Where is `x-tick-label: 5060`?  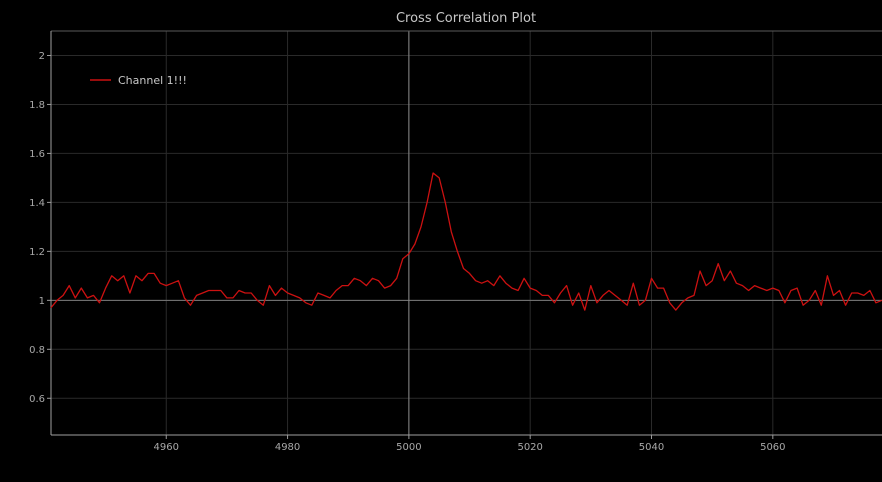
x-tick-label: 5060 is located at coordinates (772, 447).